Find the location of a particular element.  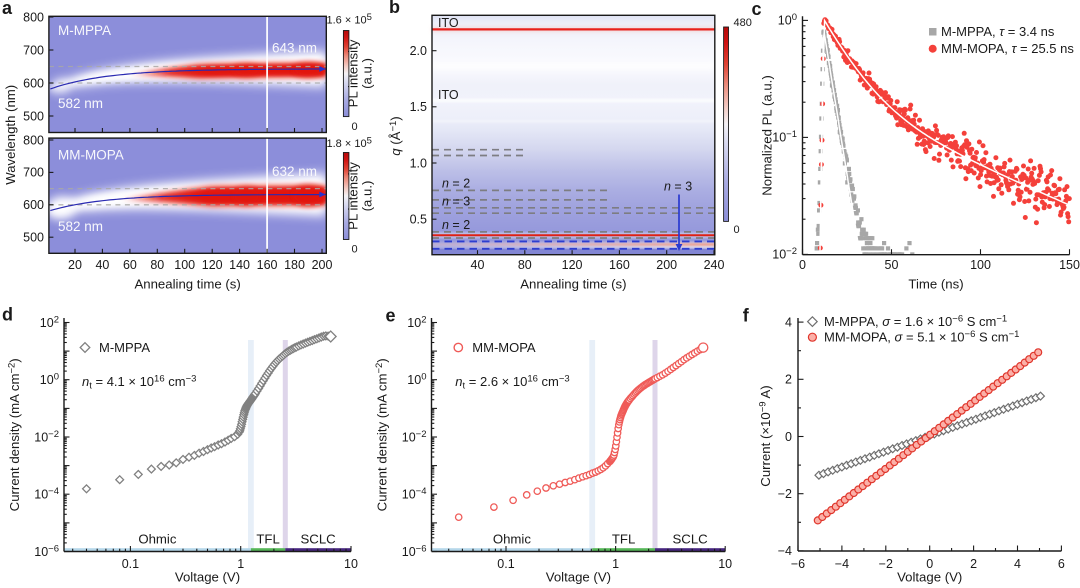

svg-text: 632 nm is located at coordinates (294, 171).